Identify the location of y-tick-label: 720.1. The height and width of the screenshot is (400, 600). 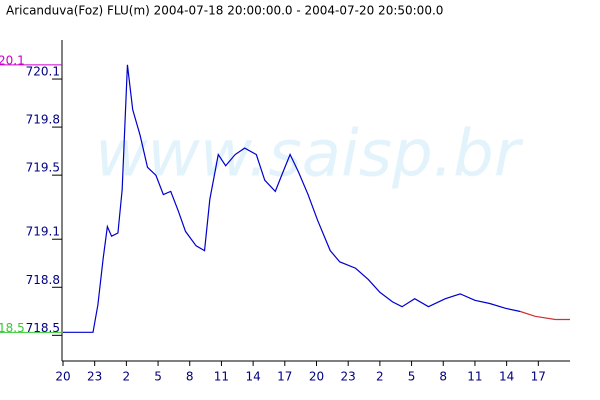
(43, 72).